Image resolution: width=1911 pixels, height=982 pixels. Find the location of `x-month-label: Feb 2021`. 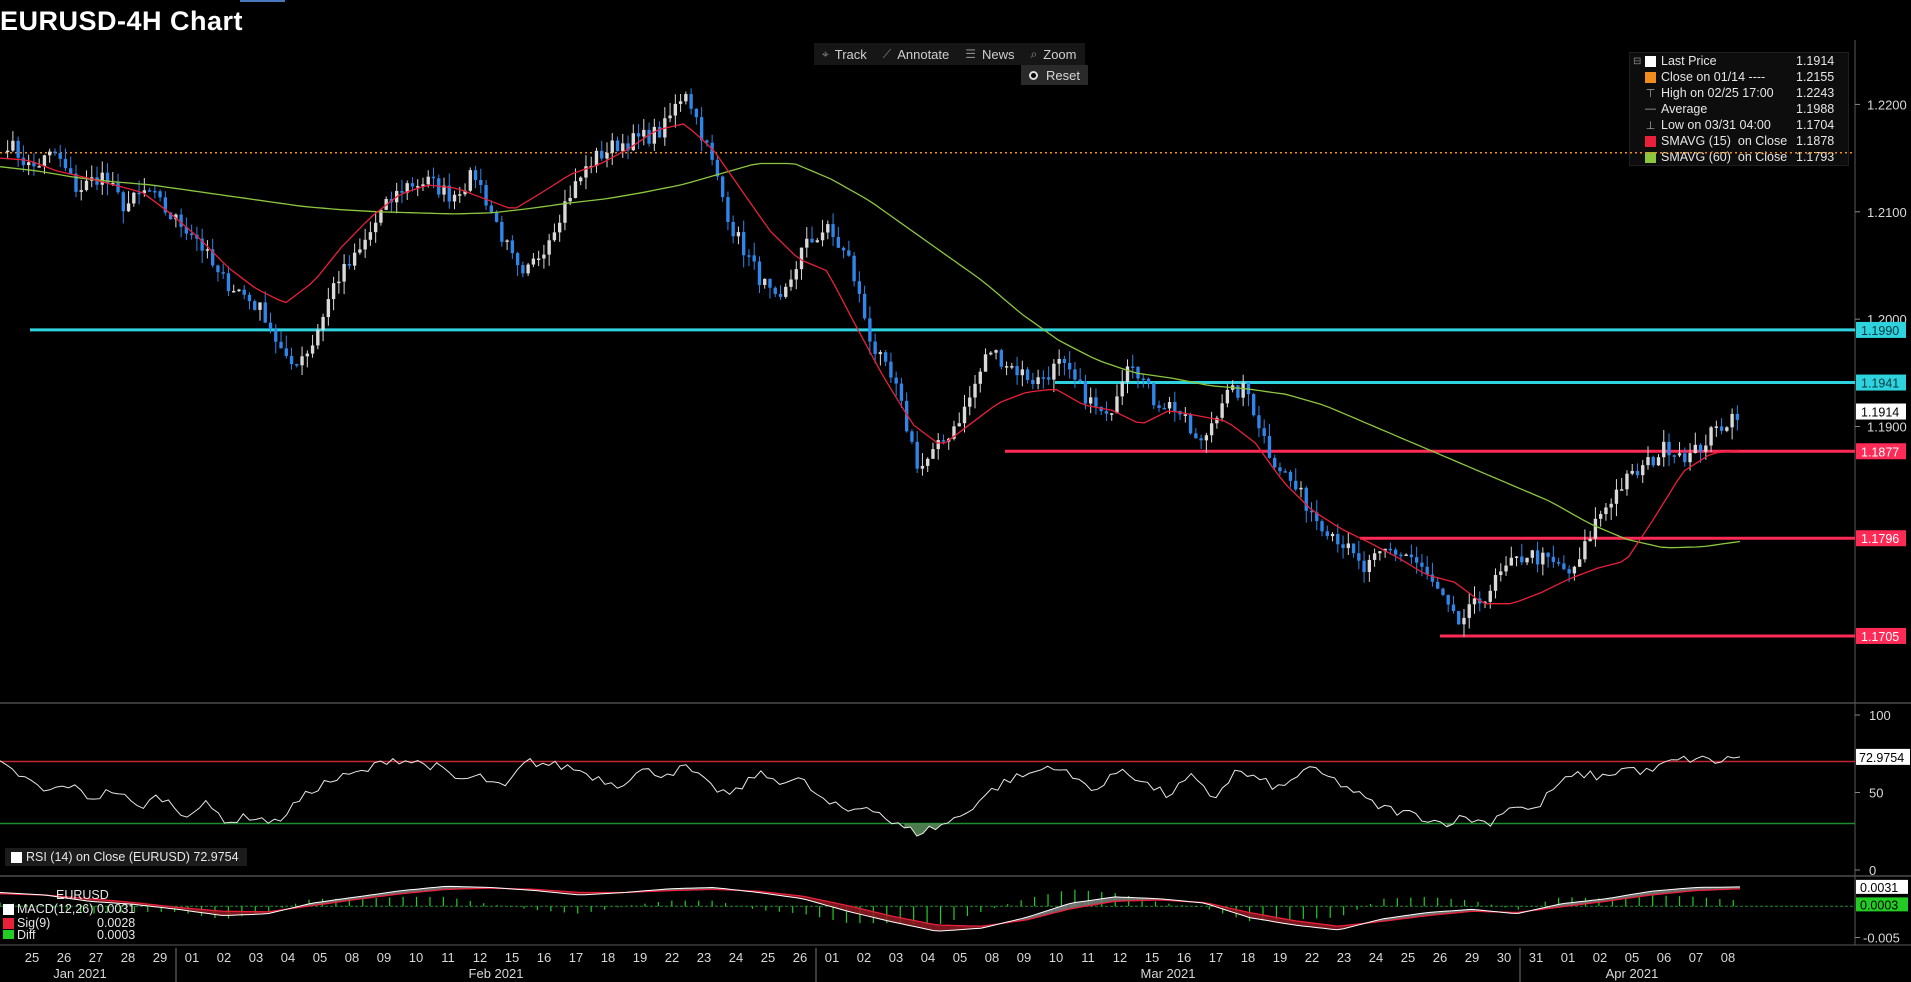

x-month-label: Feb 2021 is located at coordinates (496, 973).